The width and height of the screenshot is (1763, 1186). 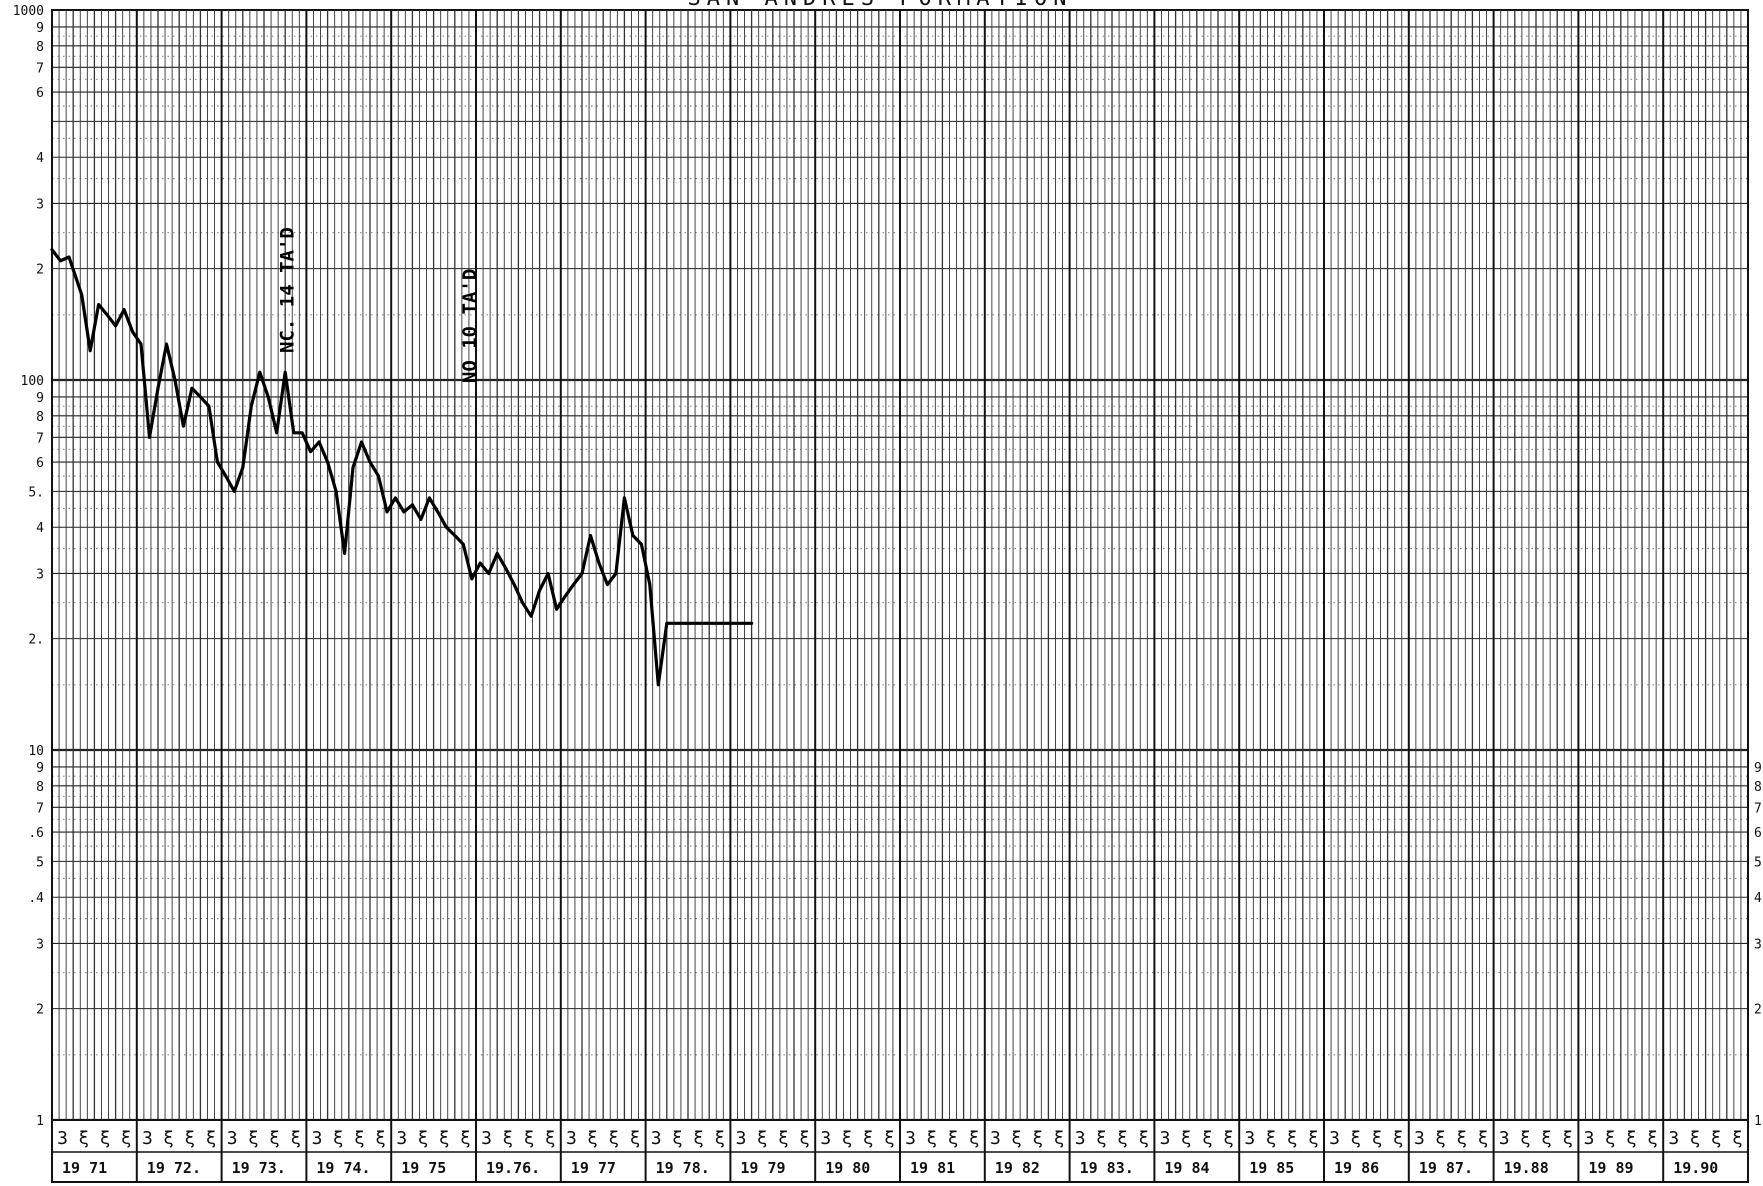 I want to click on y-tick-label: 5, so click(x=40, y=862).